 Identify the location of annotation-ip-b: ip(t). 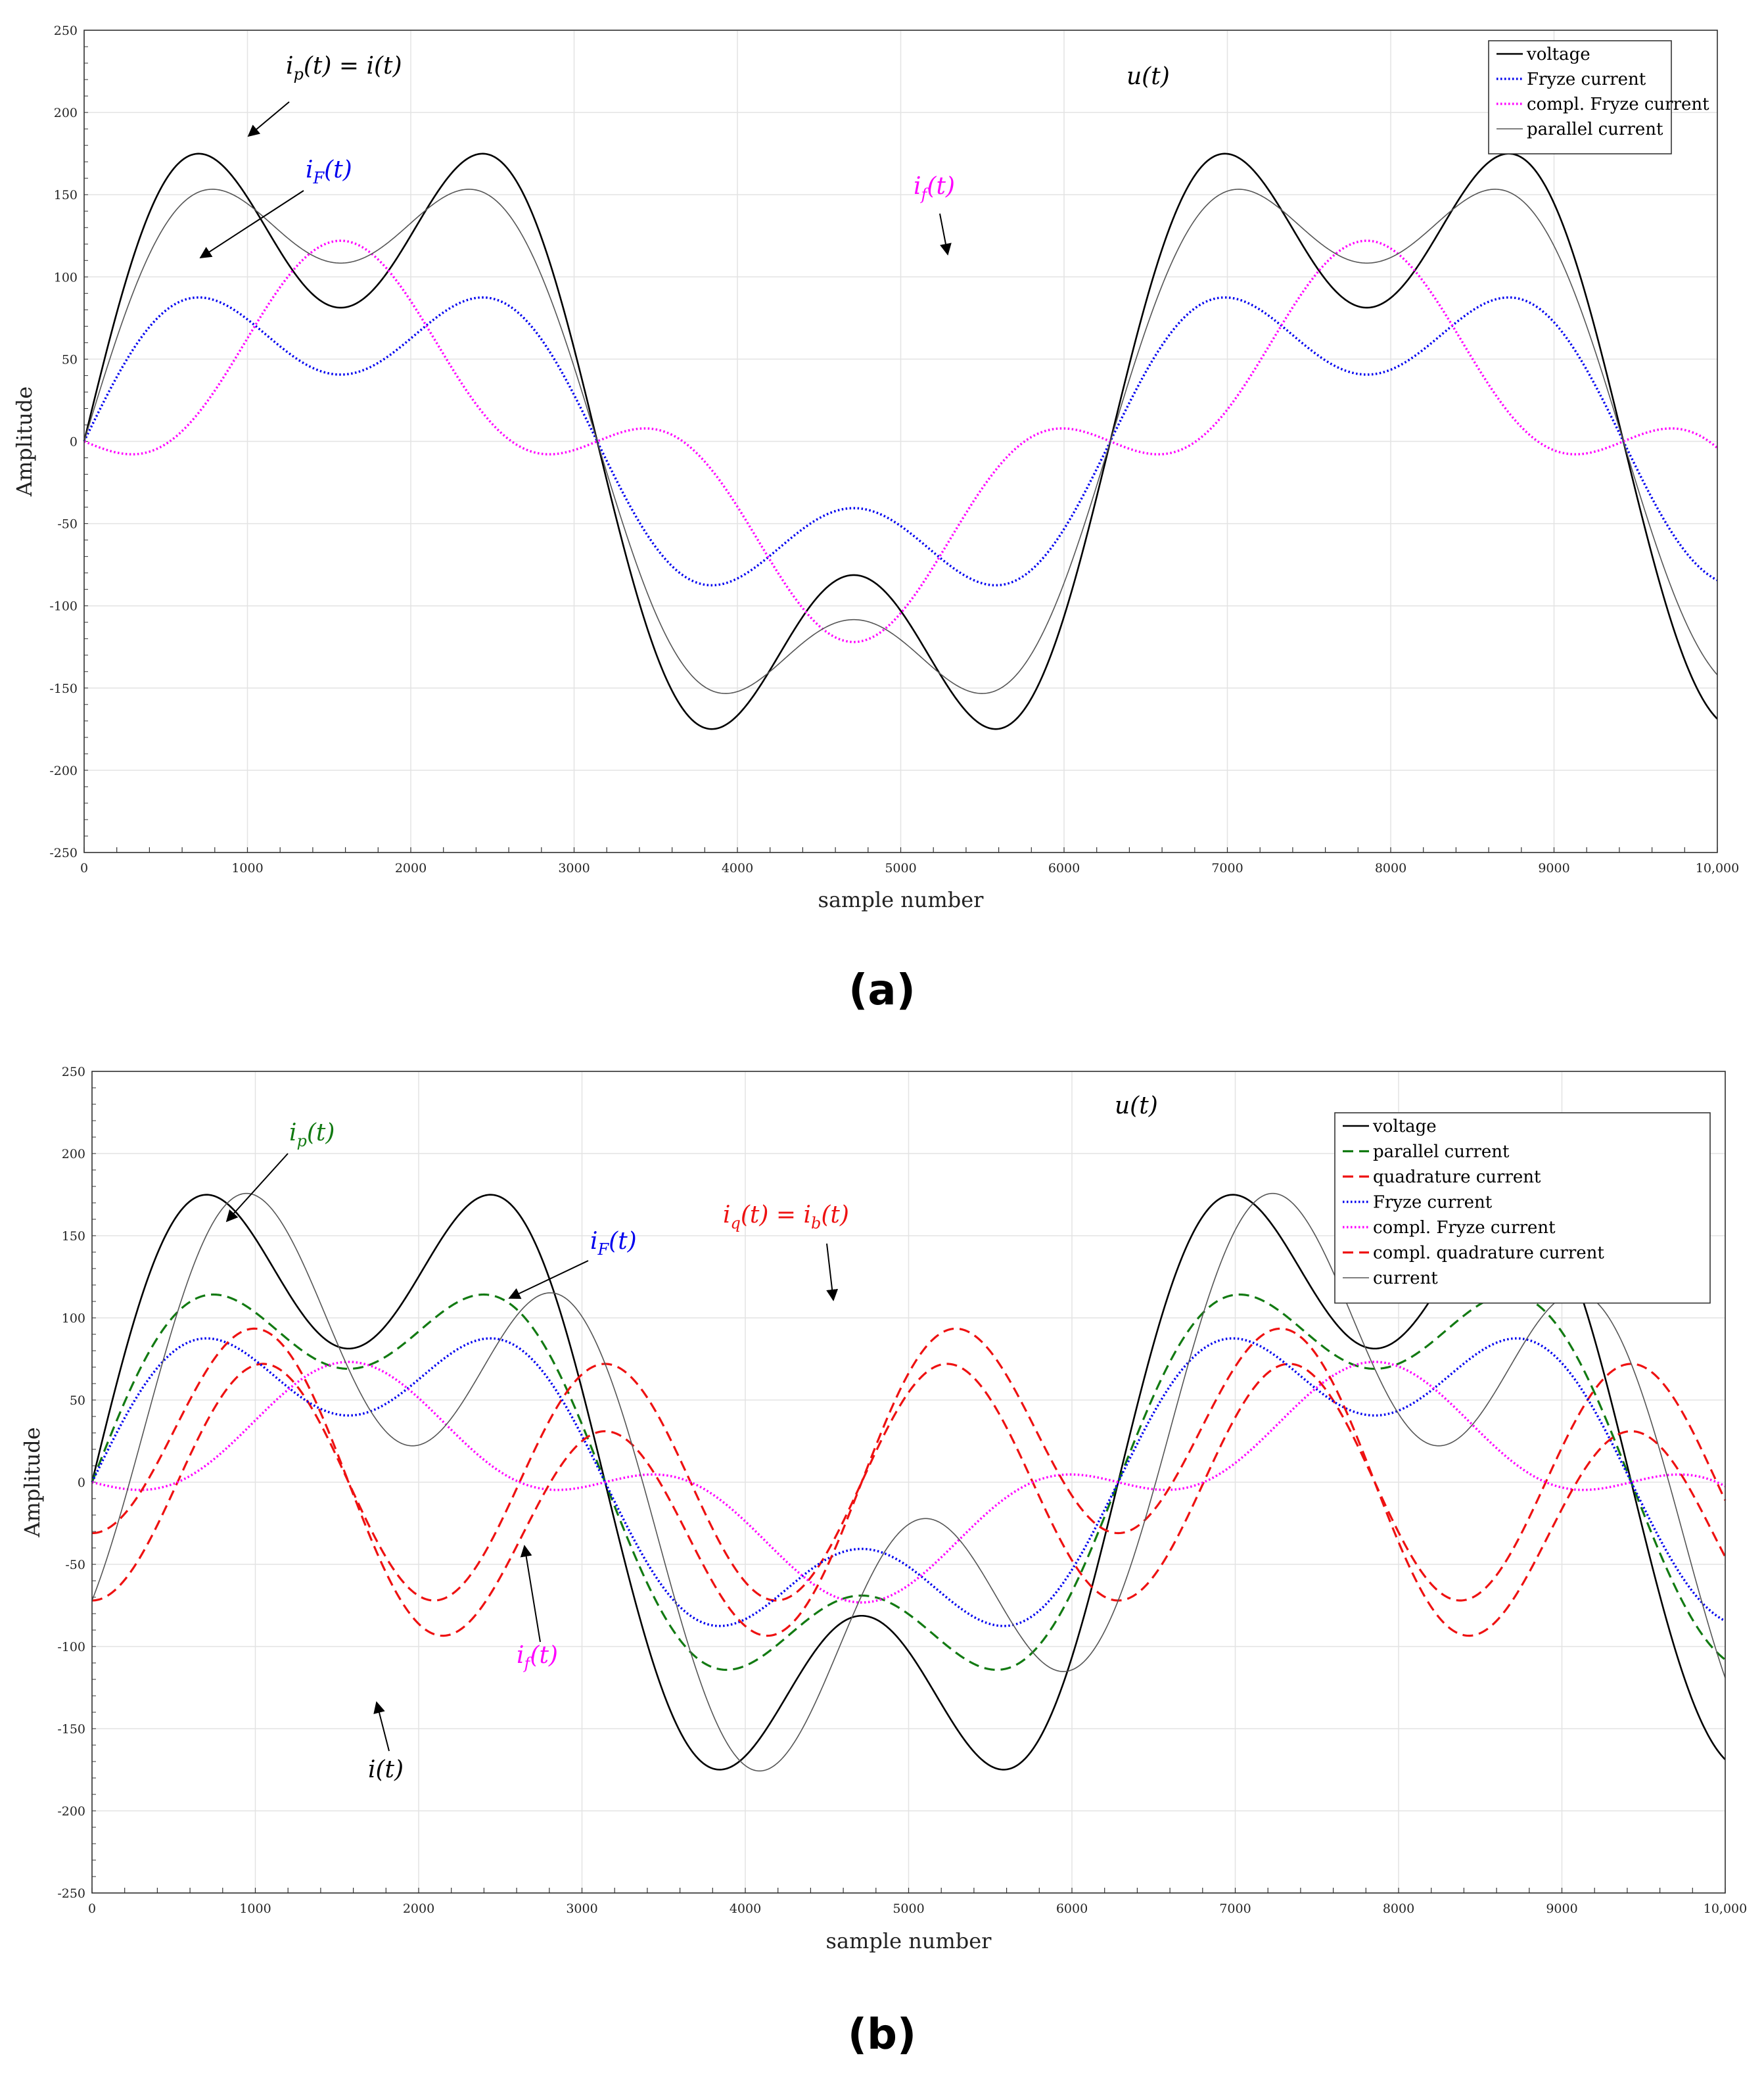
(312, 1134).